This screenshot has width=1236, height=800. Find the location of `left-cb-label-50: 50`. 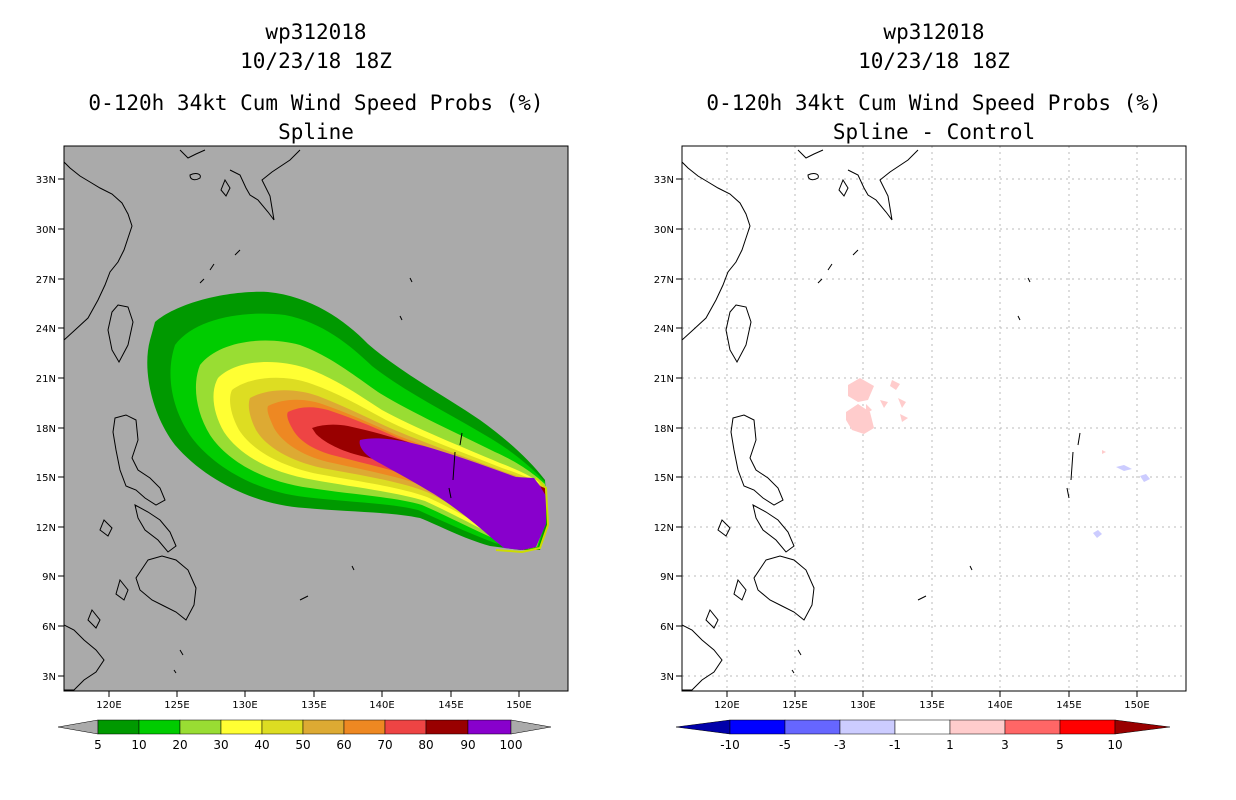

left-cb-label-50: 50 is located at coordinates (302, 745).